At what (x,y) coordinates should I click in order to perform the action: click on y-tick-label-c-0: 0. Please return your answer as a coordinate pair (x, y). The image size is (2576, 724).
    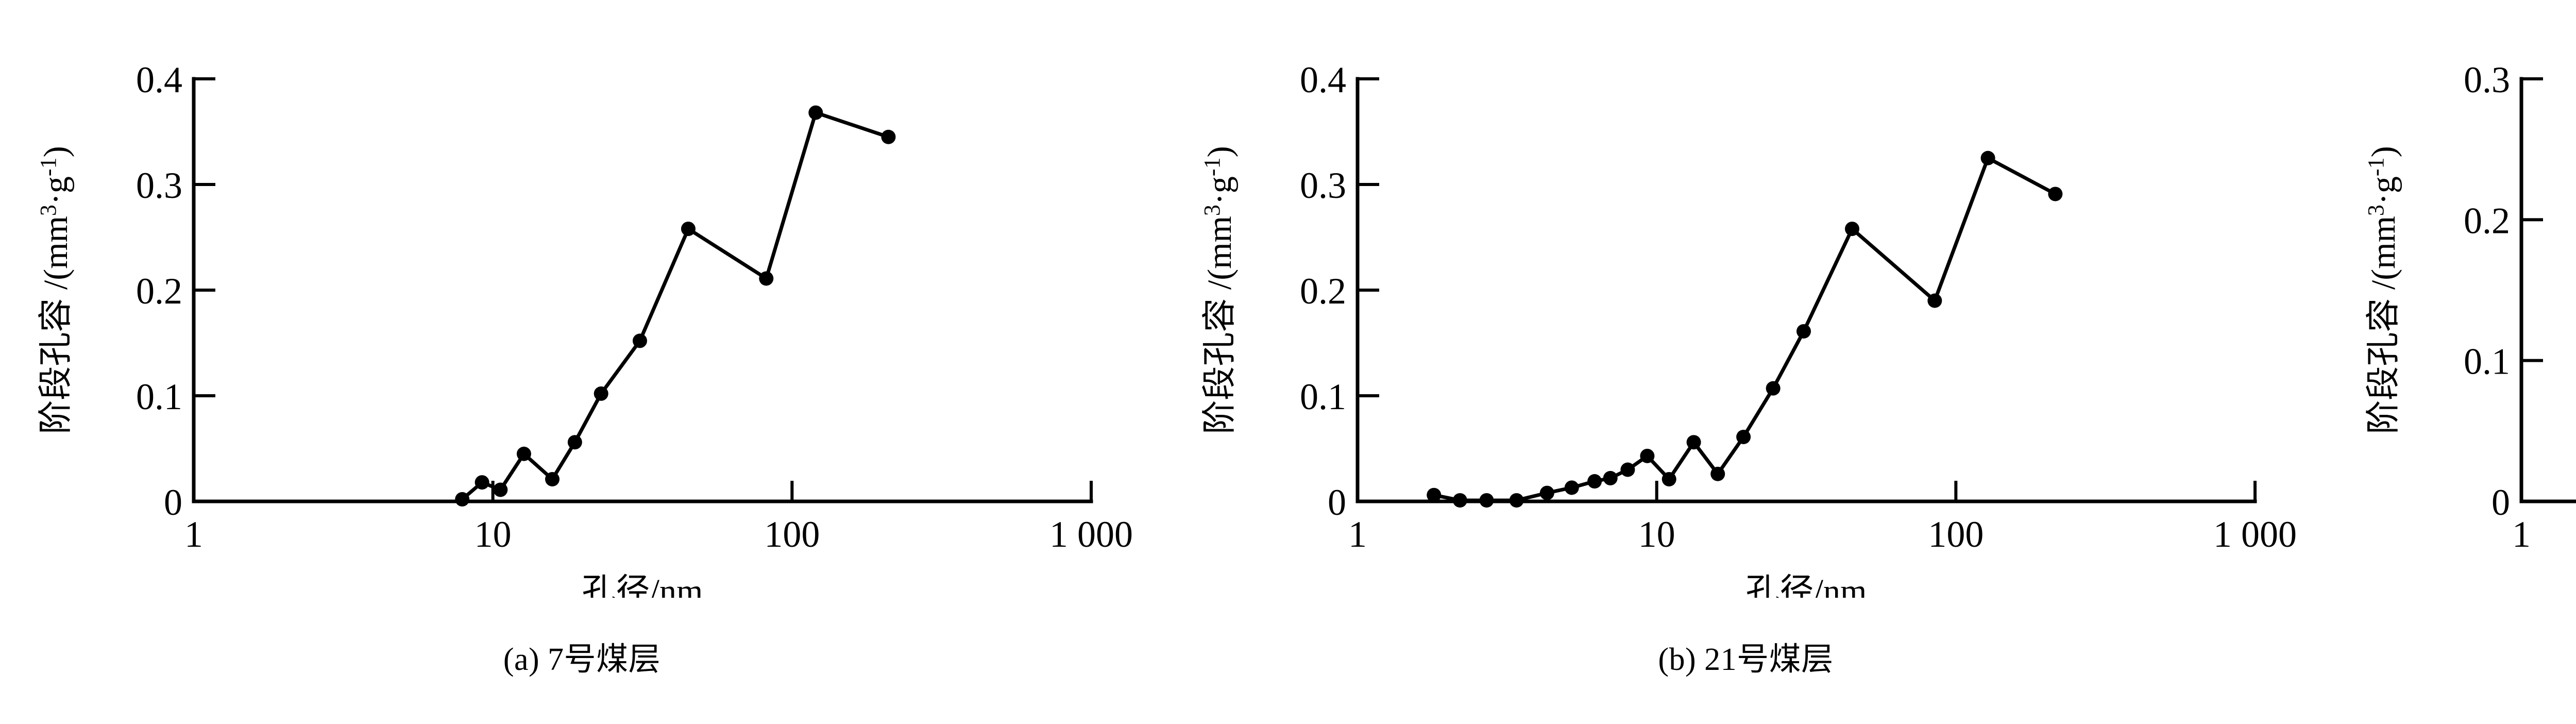
    Looking at the image, I should click on (2501, 502).